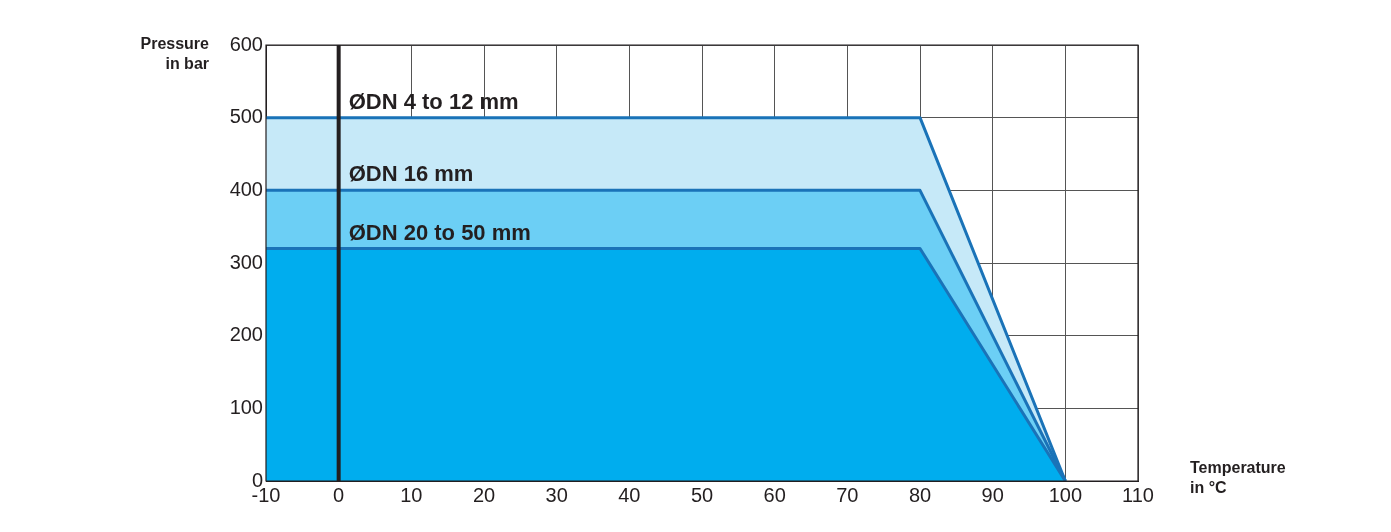 This screenshot has width=1391, height=532. What do you see at coordinates (1065, 494) in the screenshot?
I see `x-tick-label: 100` at bounding box center [1065, 494].